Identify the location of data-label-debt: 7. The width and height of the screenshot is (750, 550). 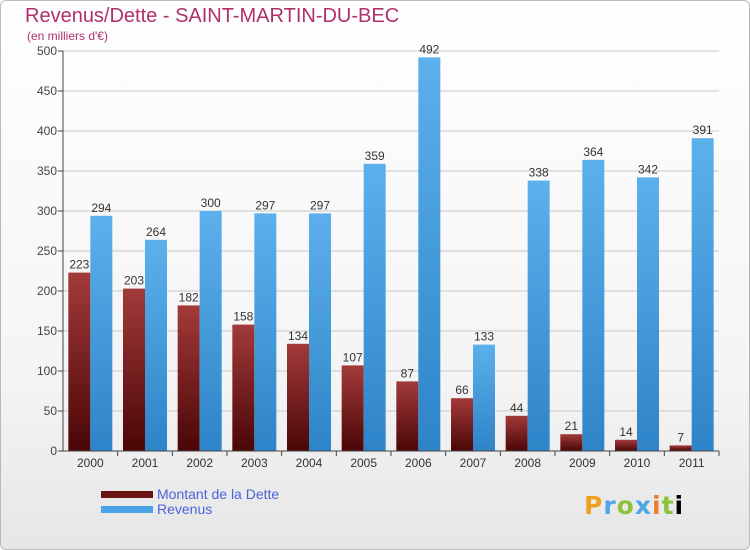
(680, 437).